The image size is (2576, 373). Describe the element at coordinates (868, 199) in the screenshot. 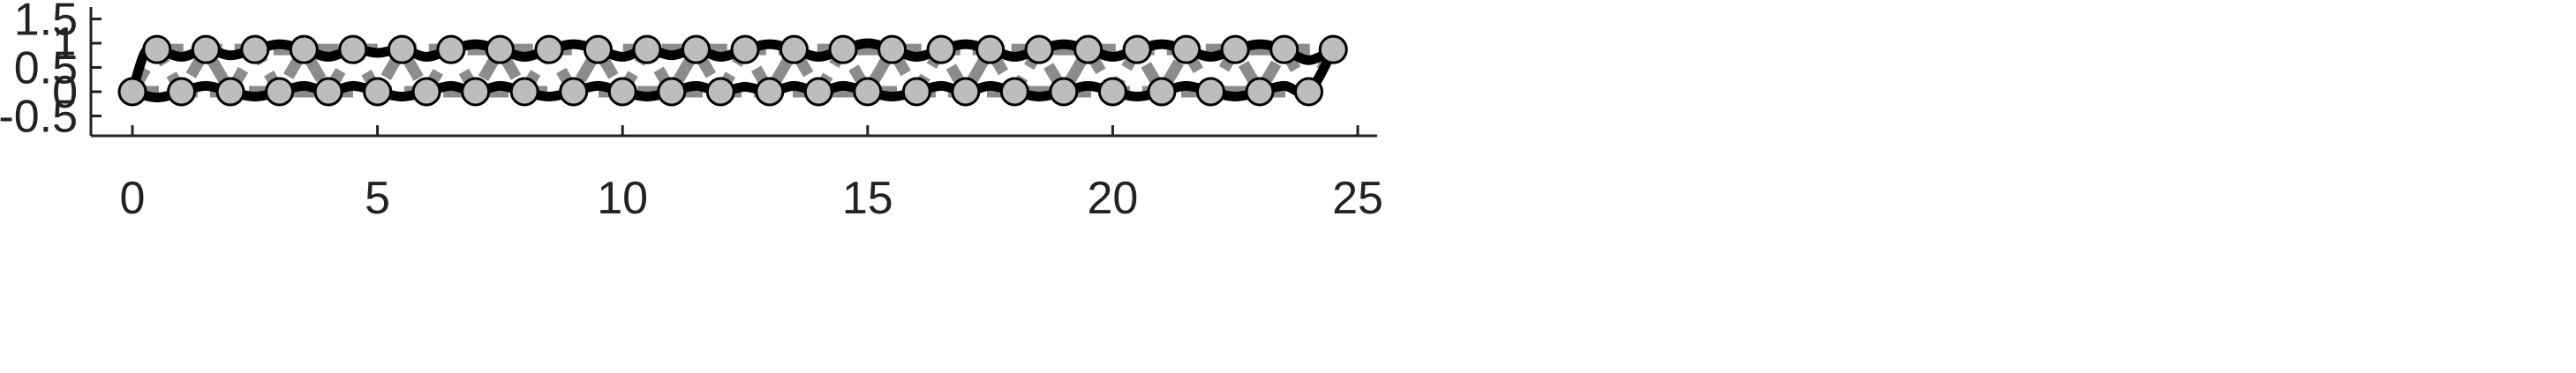

I see `x-tick-label-3: 15` at that location.